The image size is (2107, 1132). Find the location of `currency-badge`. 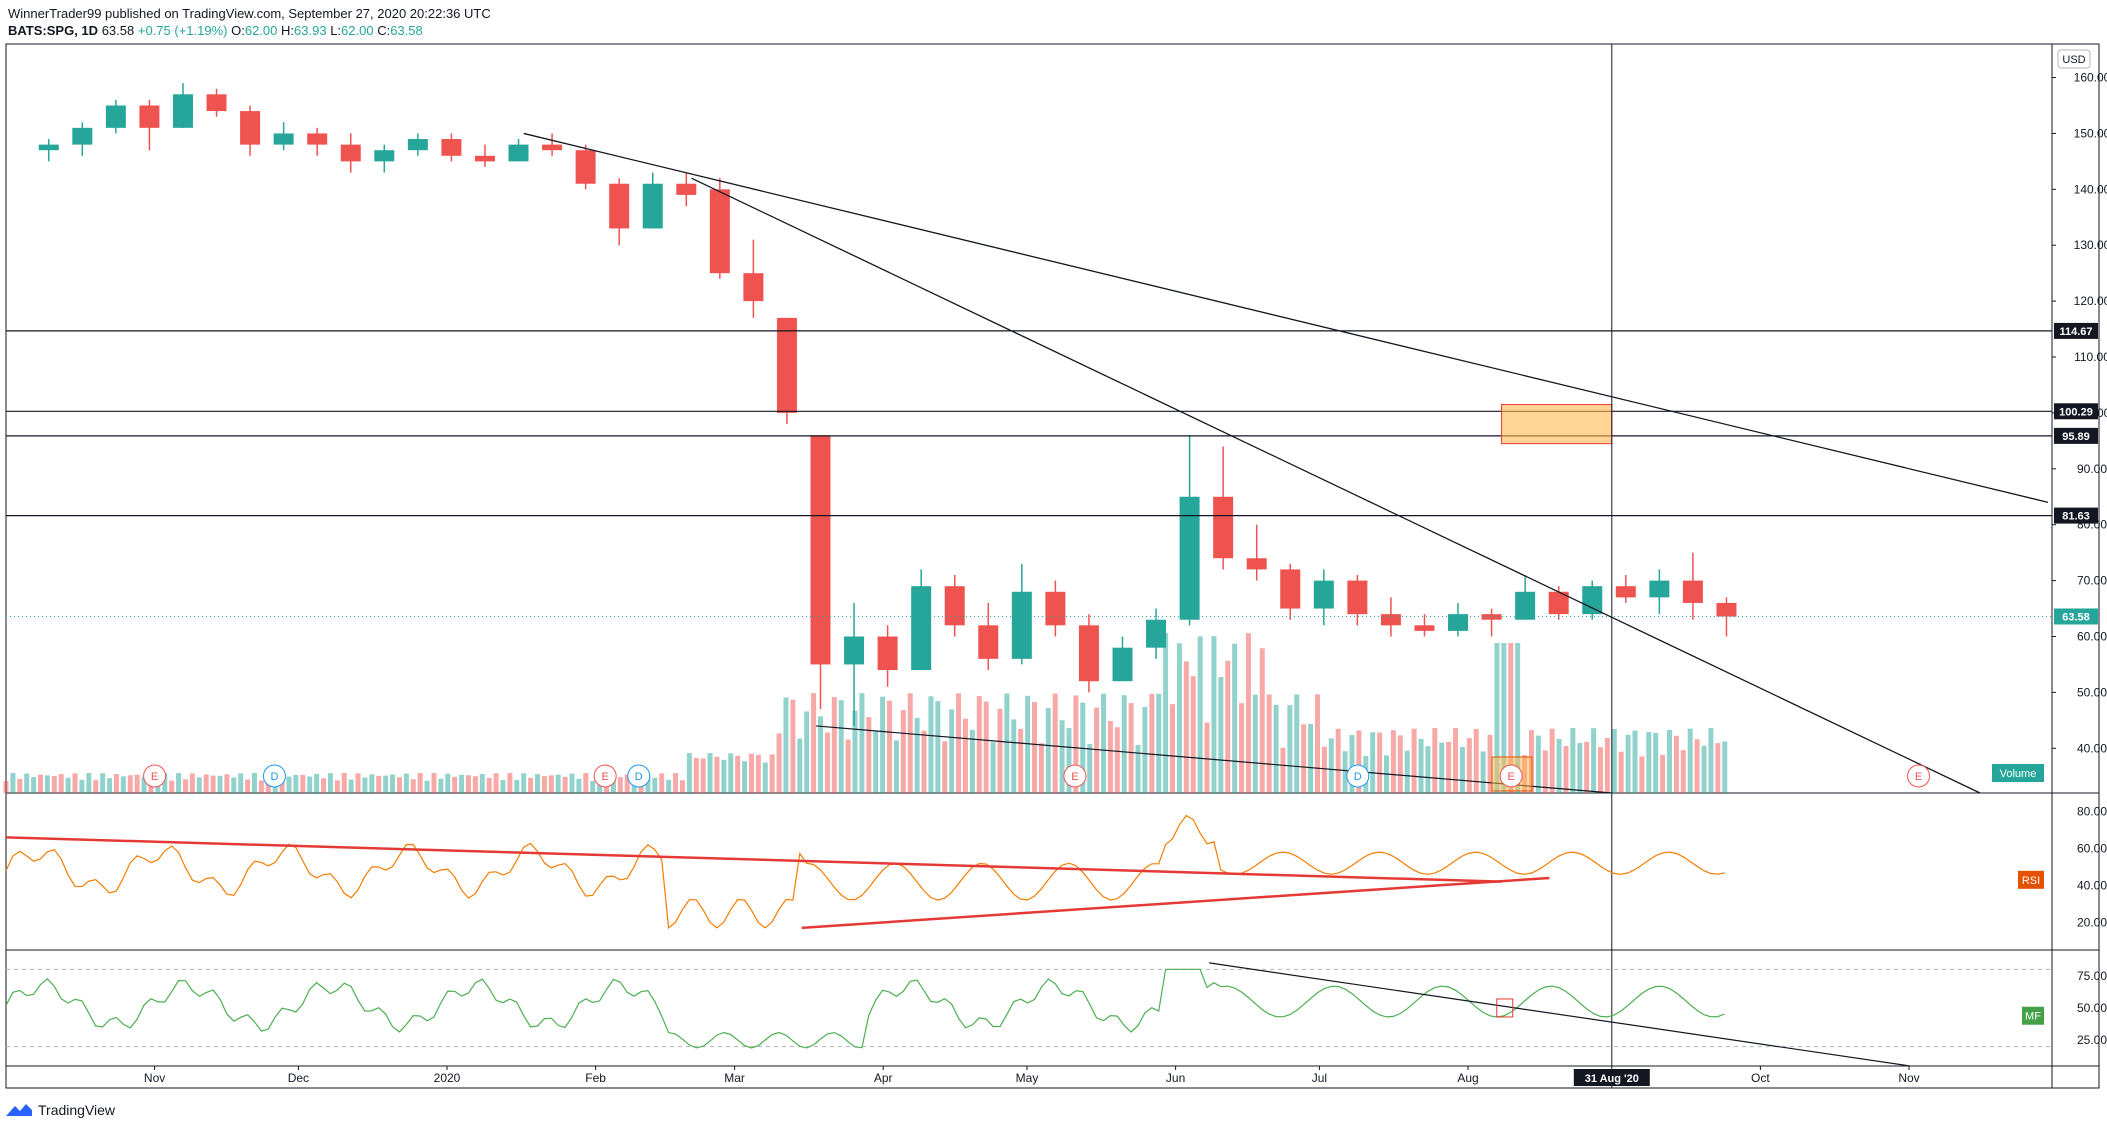

currency-badge is located at coordinates (2074, 59).